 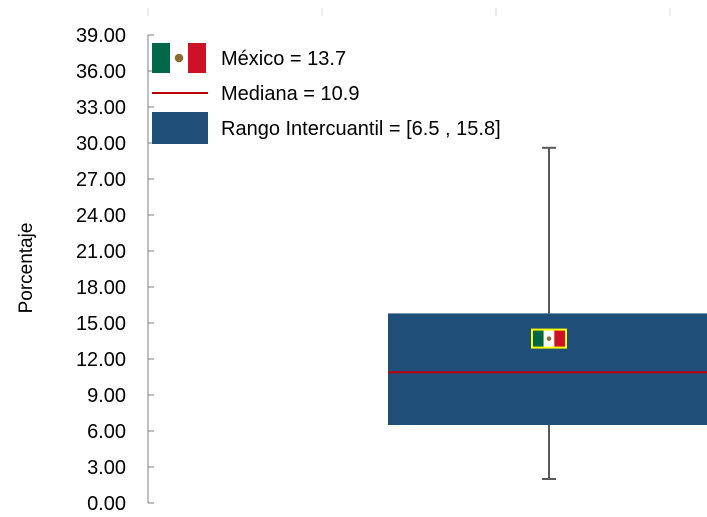 I want to click on y-tick-label: 18.00, so click(x=101, y=288).